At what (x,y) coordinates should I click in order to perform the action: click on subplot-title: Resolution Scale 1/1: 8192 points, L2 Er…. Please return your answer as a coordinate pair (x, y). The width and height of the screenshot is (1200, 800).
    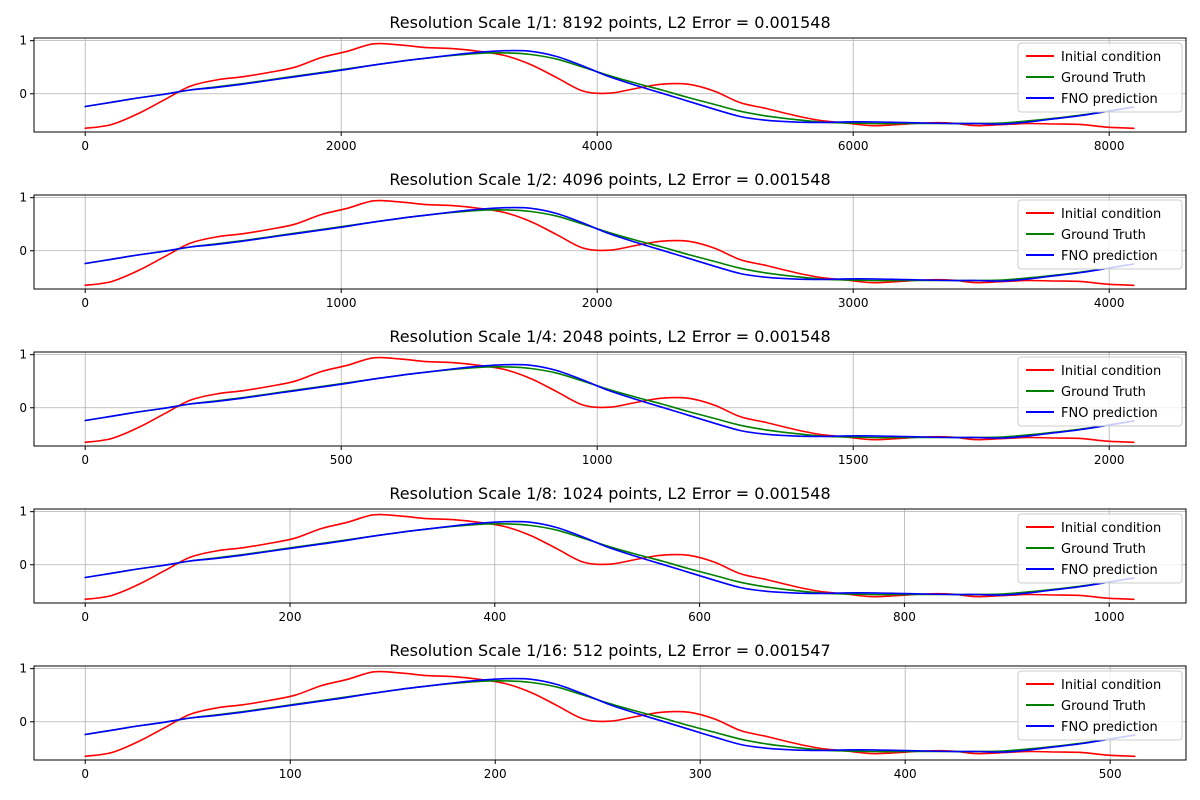
    Looking at the image, I should click on (609, 22).